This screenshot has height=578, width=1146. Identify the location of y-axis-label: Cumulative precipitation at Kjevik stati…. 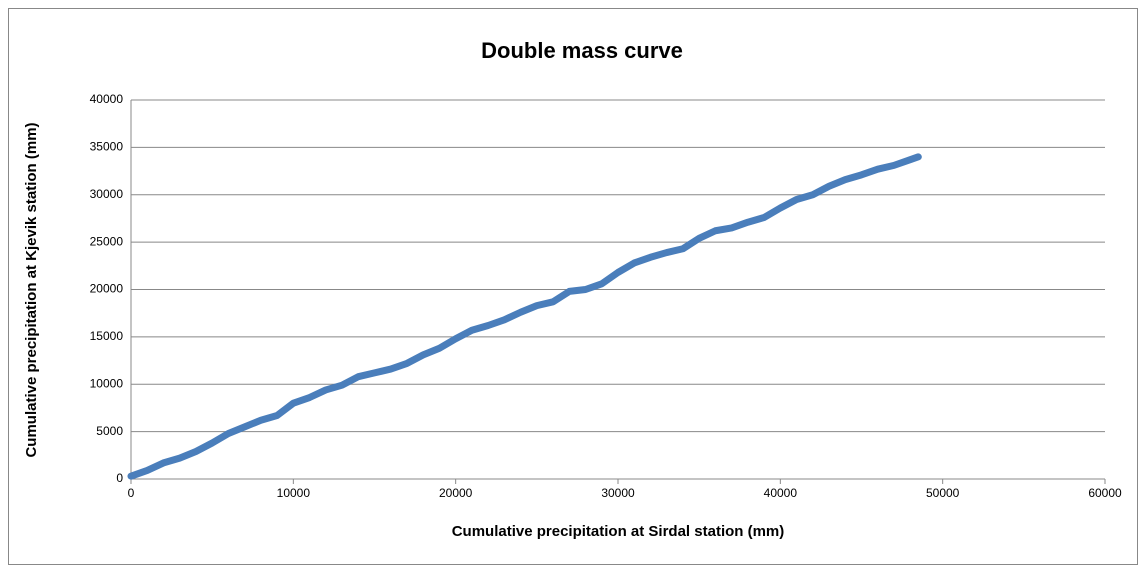
(31, 289).